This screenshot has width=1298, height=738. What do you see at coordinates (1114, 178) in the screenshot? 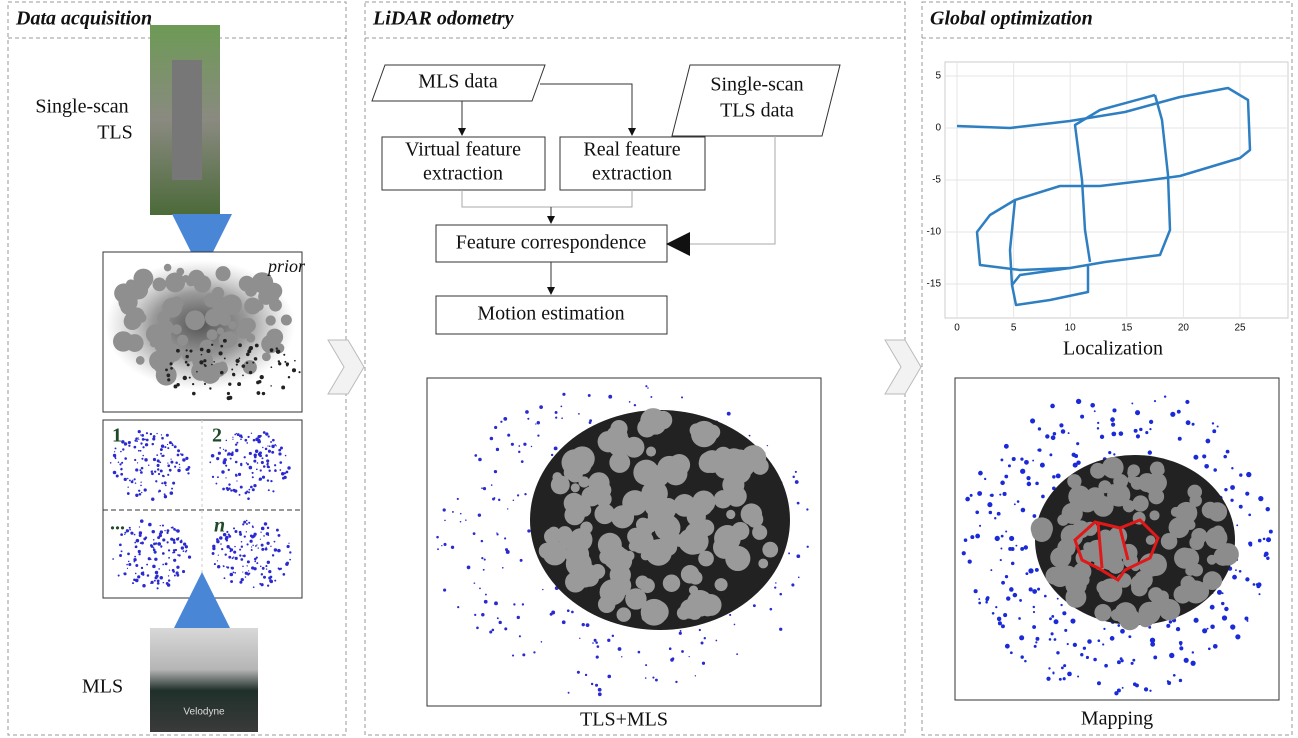
I see `trajectory` at bounding box center [1114, 178].